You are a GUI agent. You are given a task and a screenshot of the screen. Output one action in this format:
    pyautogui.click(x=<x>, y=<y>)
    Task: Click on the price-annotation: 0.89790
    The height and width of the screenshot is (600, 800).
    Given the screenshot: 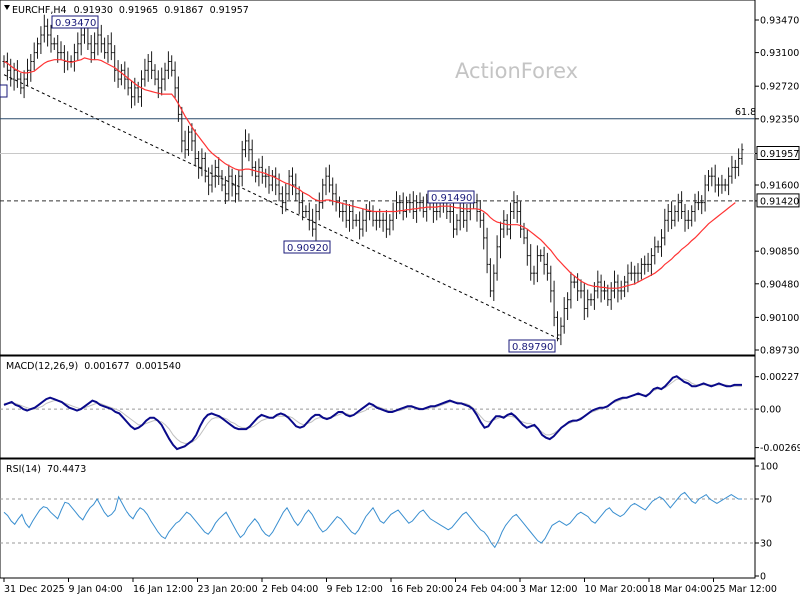 What is the action you would take?
    pyautogui.click(x=532, y=347)
    